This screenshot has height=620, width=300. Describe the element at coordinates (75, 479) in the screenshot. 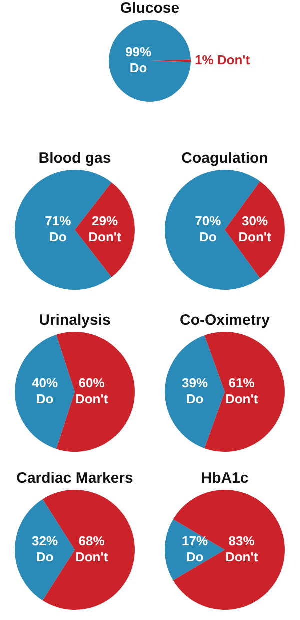

I see `chart-title: Cardiac Markers` at that location.